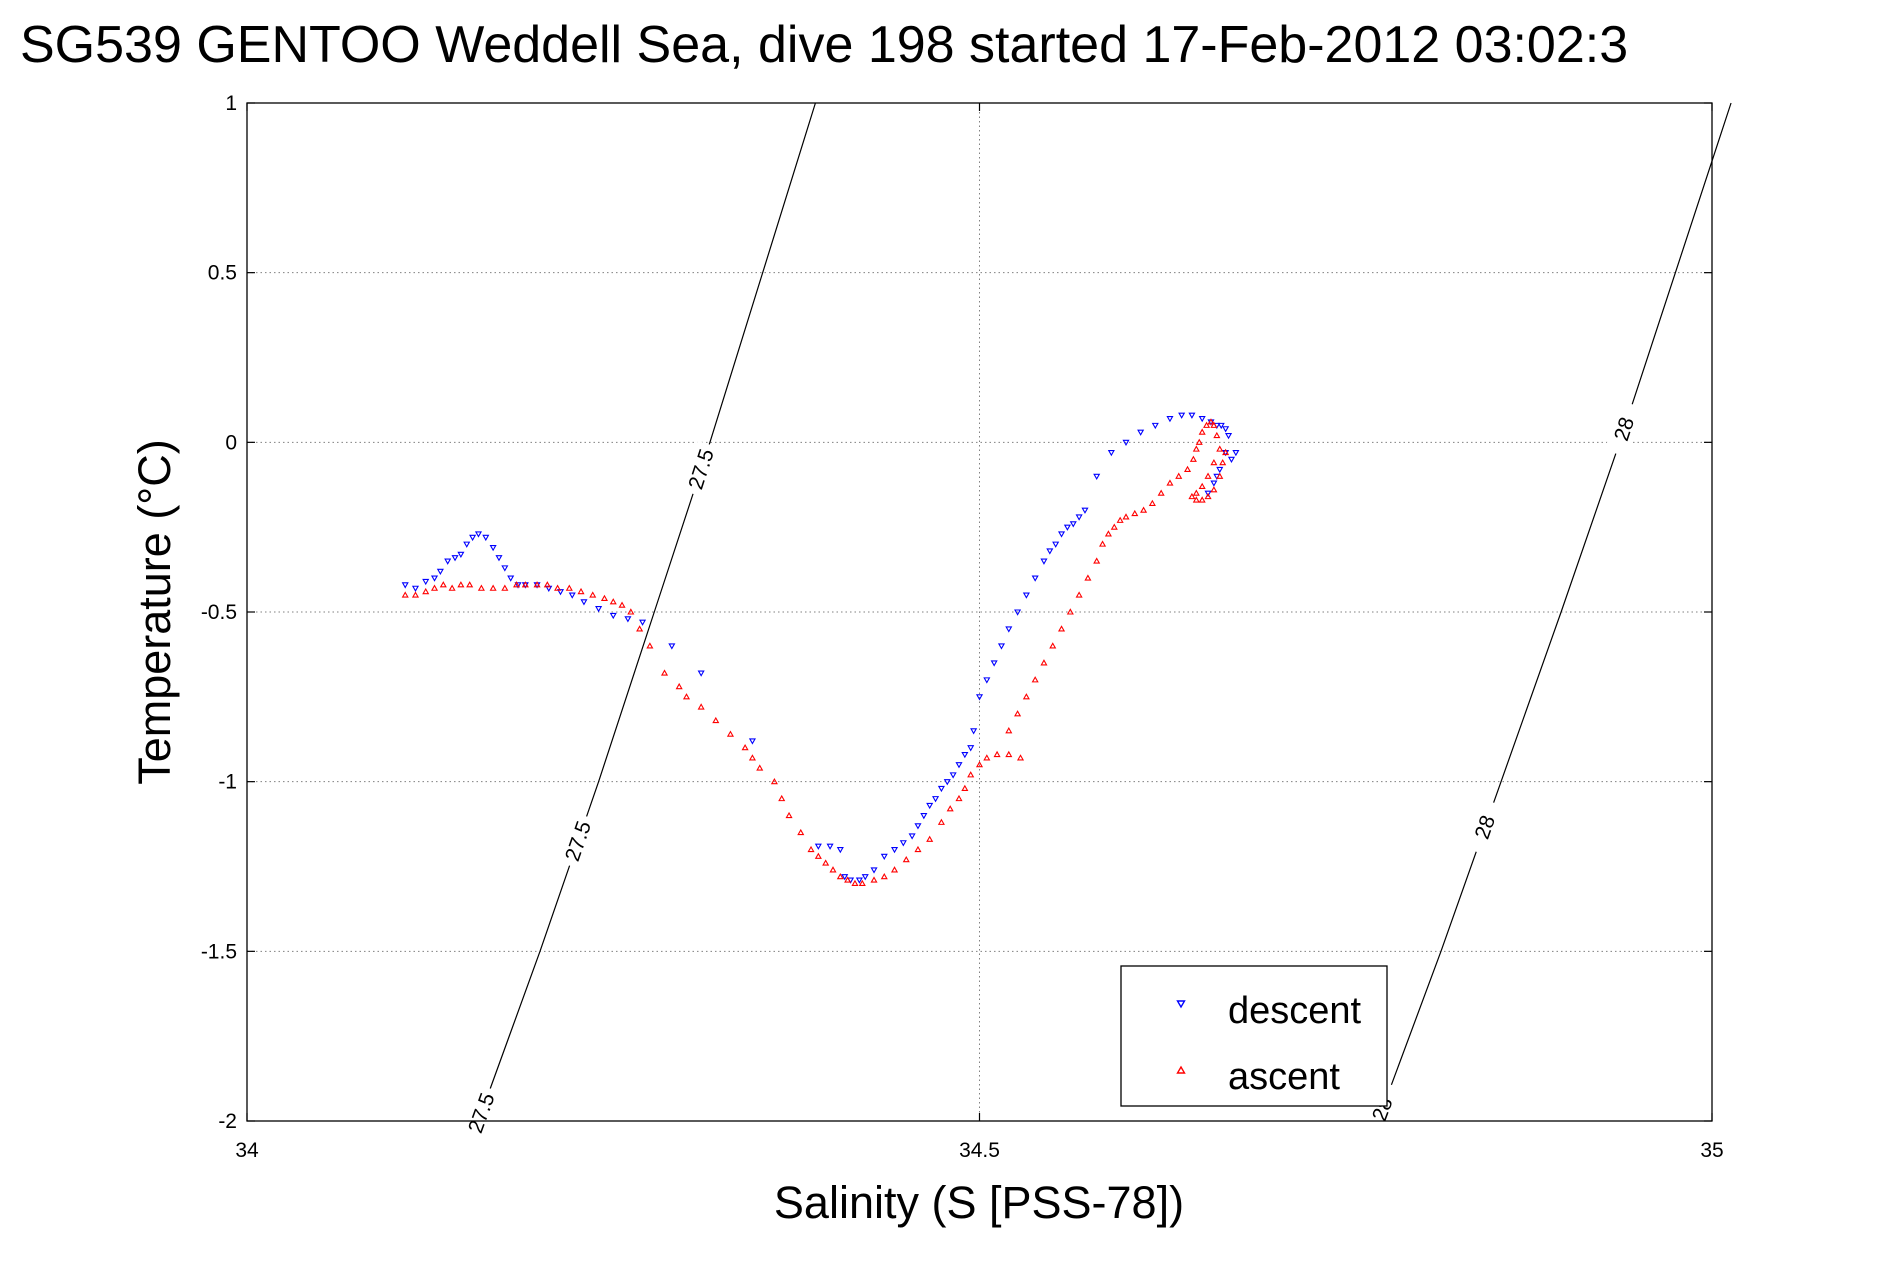 Image resolution: width=1891 pixels, height=1262 pixels. I want to click on legend-marker-descent, so click(1181, 1004).